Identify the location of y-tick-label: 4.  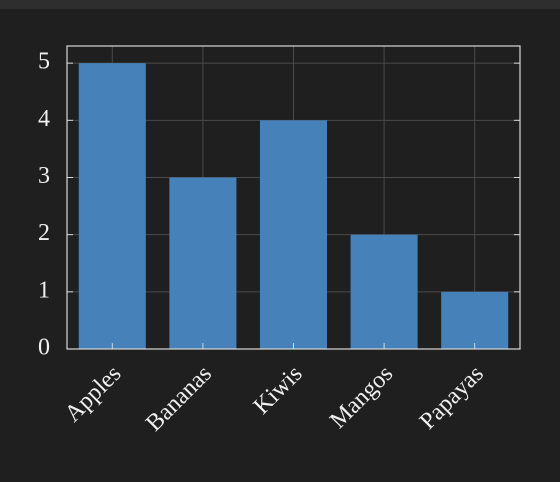
(44, 119).